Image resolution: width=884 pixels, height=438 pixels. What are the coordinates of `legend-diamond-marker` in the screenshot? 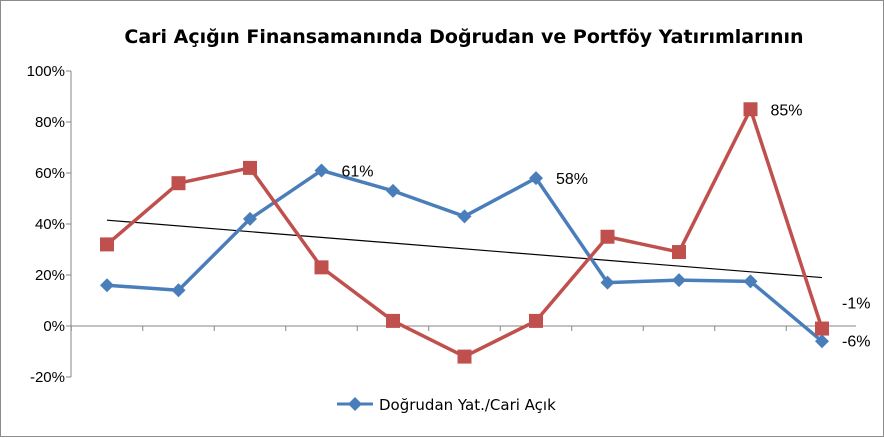 It's located at (355, 404).